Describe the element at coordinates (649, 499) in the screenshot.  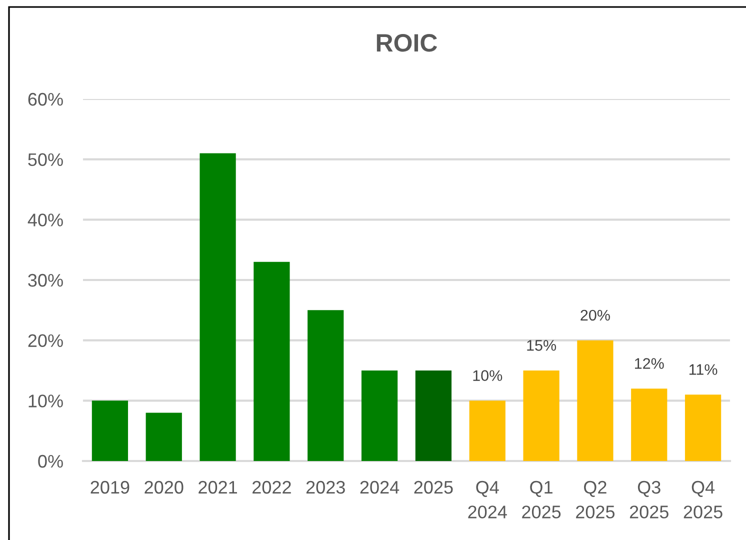
I see `x-tick-label: Q3 2025` at that location.